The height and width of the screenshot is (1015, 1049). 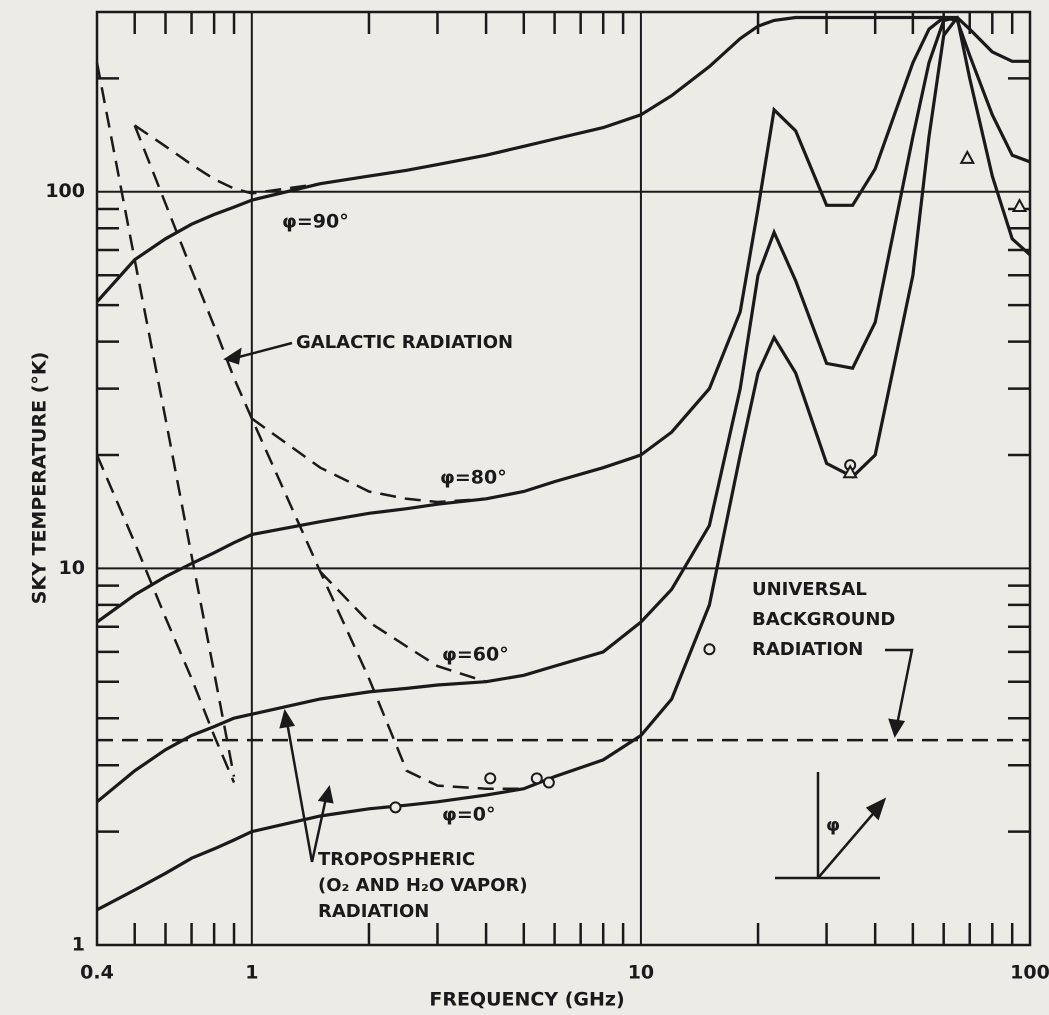 I want to click on annotation: (O₂ AND H₂O VAPOR), so click(x=423, y=885).